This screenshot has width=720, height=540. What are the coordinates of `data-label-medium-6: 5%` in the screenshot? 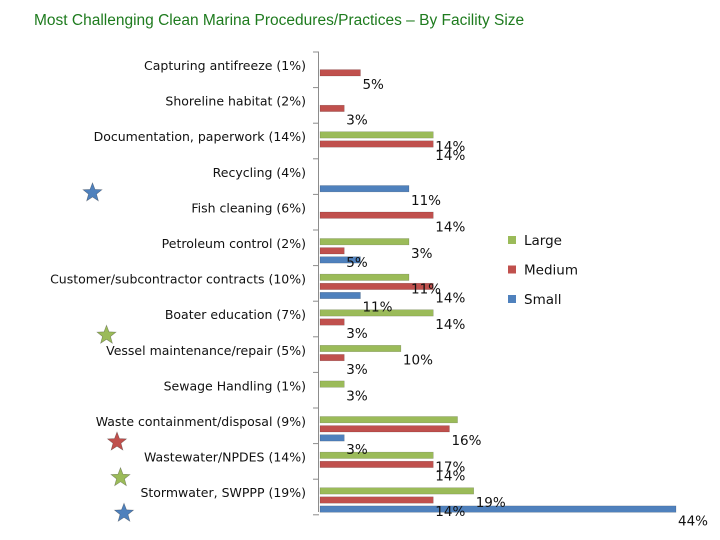 It's located at (357, 263).